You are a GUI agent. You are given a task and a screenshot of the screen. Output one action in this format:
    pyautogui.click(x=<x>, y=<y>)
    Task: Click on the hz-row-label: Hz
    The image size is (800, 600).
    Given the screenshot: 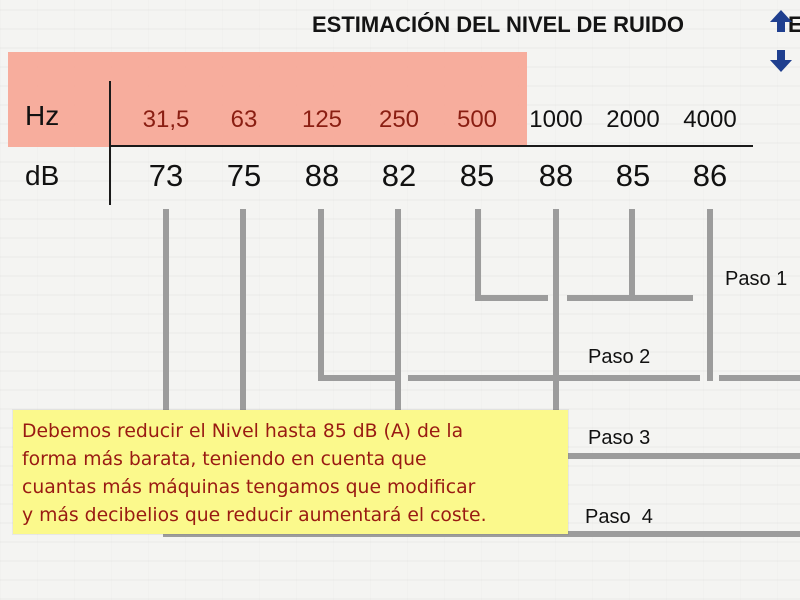 What is the action you would take?
    pyautogui.click(x=42, y=115)
    